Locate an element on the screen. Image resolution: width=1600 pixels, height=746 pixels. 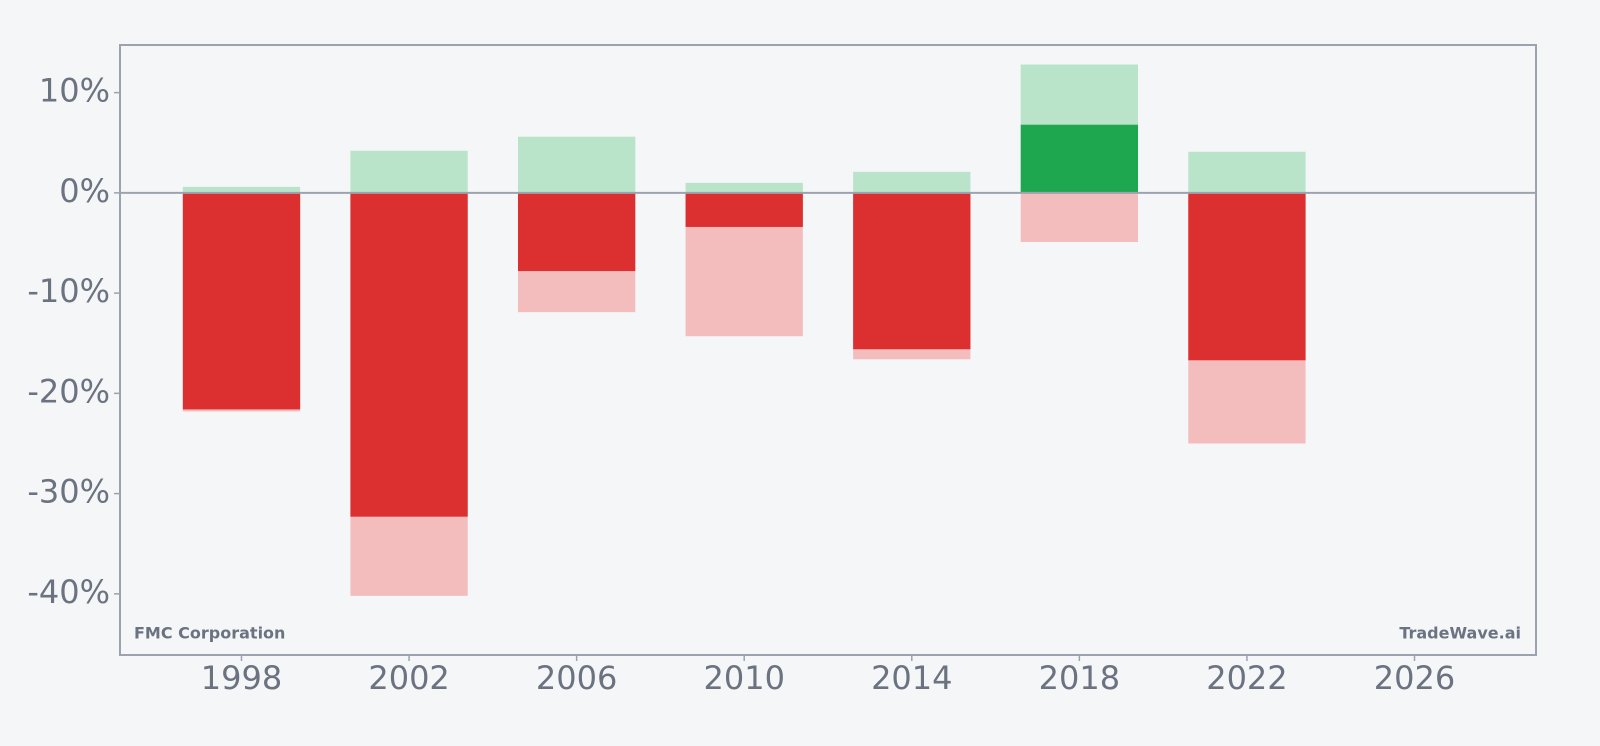
company-label: FMC Corporation is located at coordinates (209, 633).